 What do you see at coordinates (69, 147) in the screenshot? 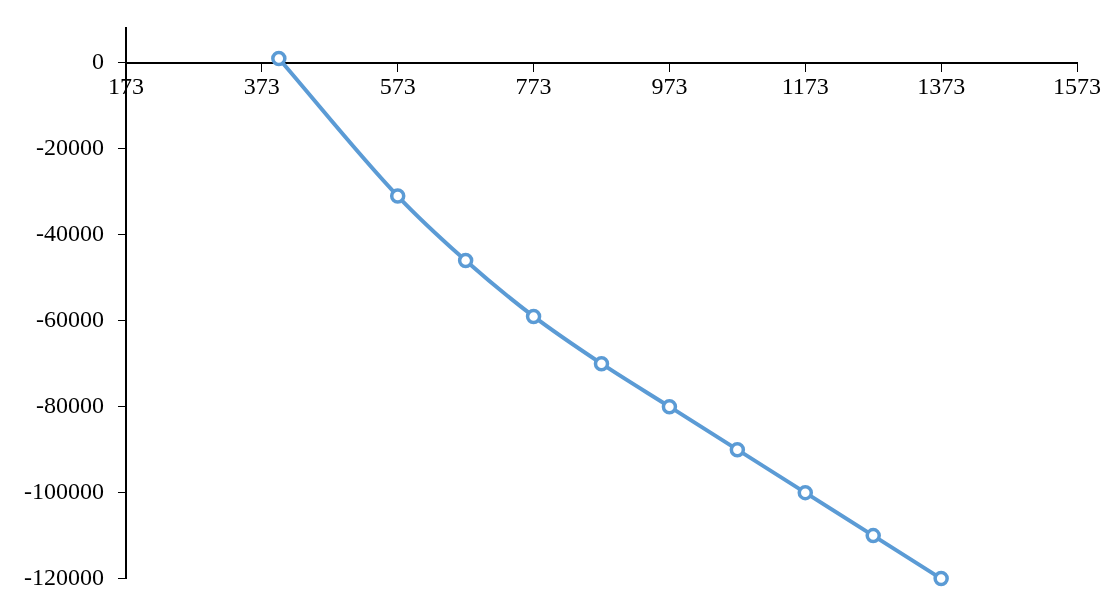
I see `y-tick-label: -20000` at bounding box center [69, 147].